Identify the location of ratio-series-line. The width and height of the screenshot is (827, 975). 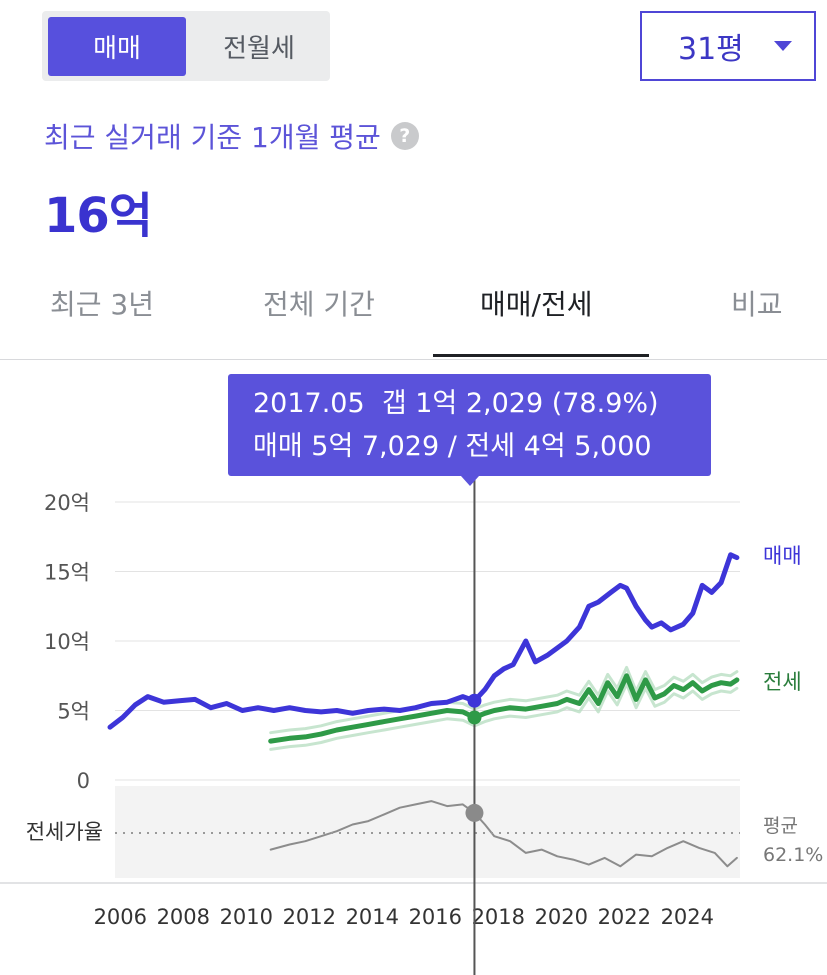
(503, 834).